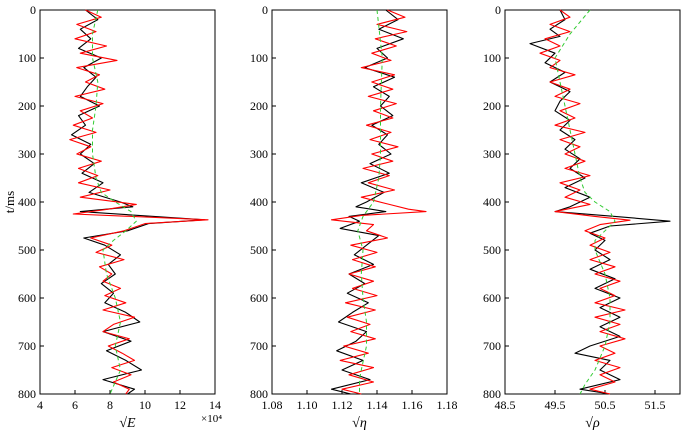 The height and width of the screenshot is (431, 700). I want to click on x-tick-label: 8, so click(110, 405).